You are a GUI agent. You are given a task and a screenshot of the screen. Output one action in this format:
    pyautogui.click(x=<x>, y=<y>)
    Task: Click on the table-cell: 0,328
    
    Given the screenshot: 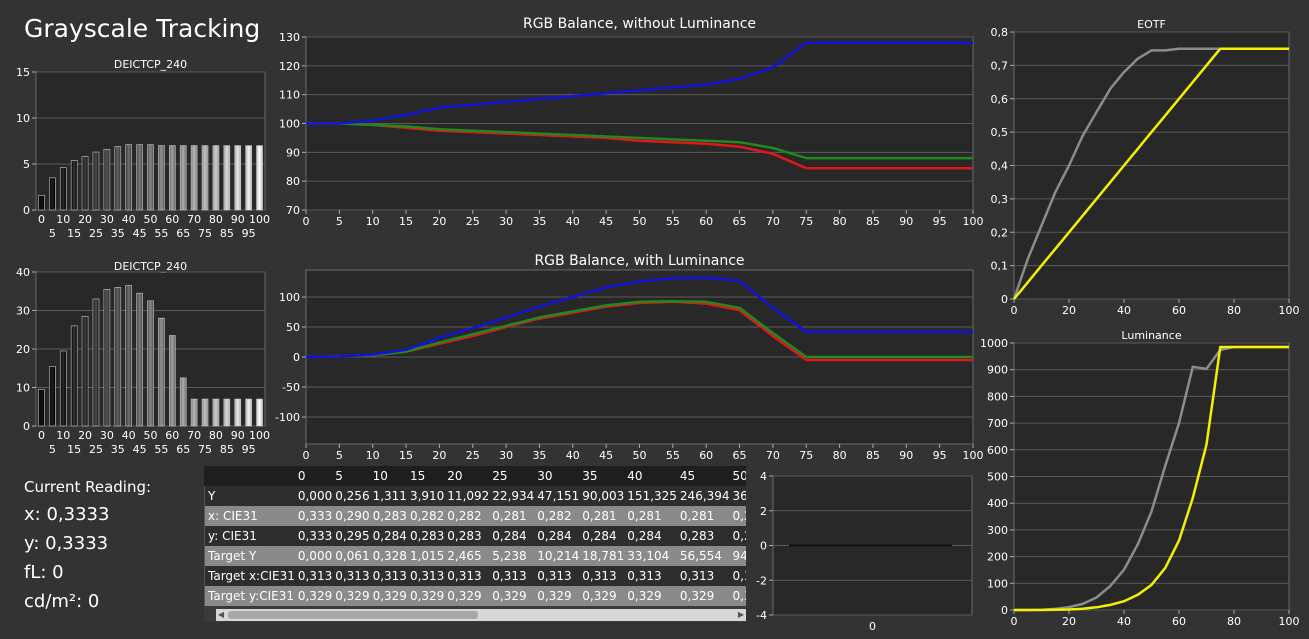 What is the action you would take?
    pyautogui.click(x=388, y=556)
    